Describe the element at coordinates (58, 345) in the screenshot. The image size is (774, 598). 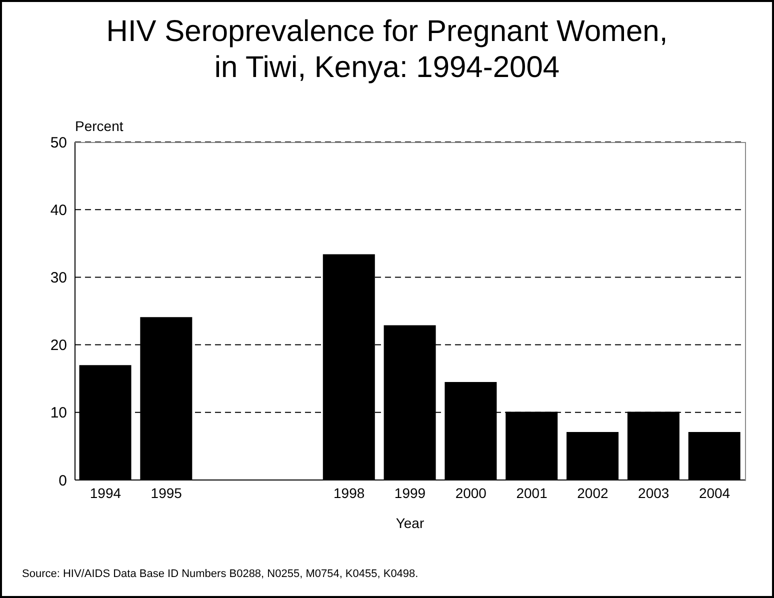
I see `y-tick-label: 20` at that location.